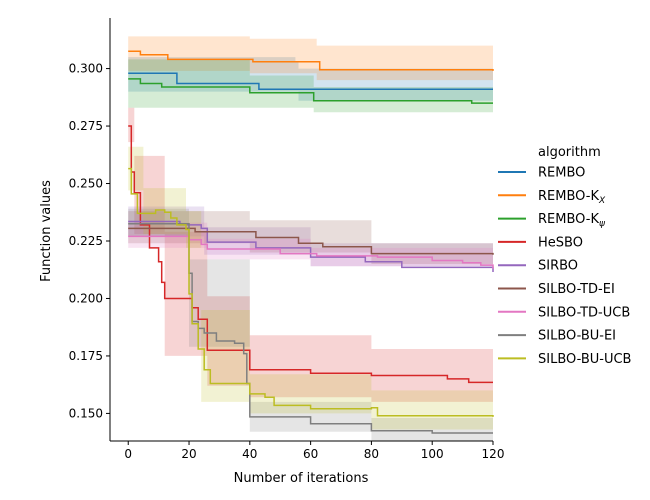 This screenshot has height=500, width=650. Describe the element at coordinates (577, 336) in the screenshot. I see `legend-label-SILBO-BU-EI: SILBO-BU-EI` at that location.